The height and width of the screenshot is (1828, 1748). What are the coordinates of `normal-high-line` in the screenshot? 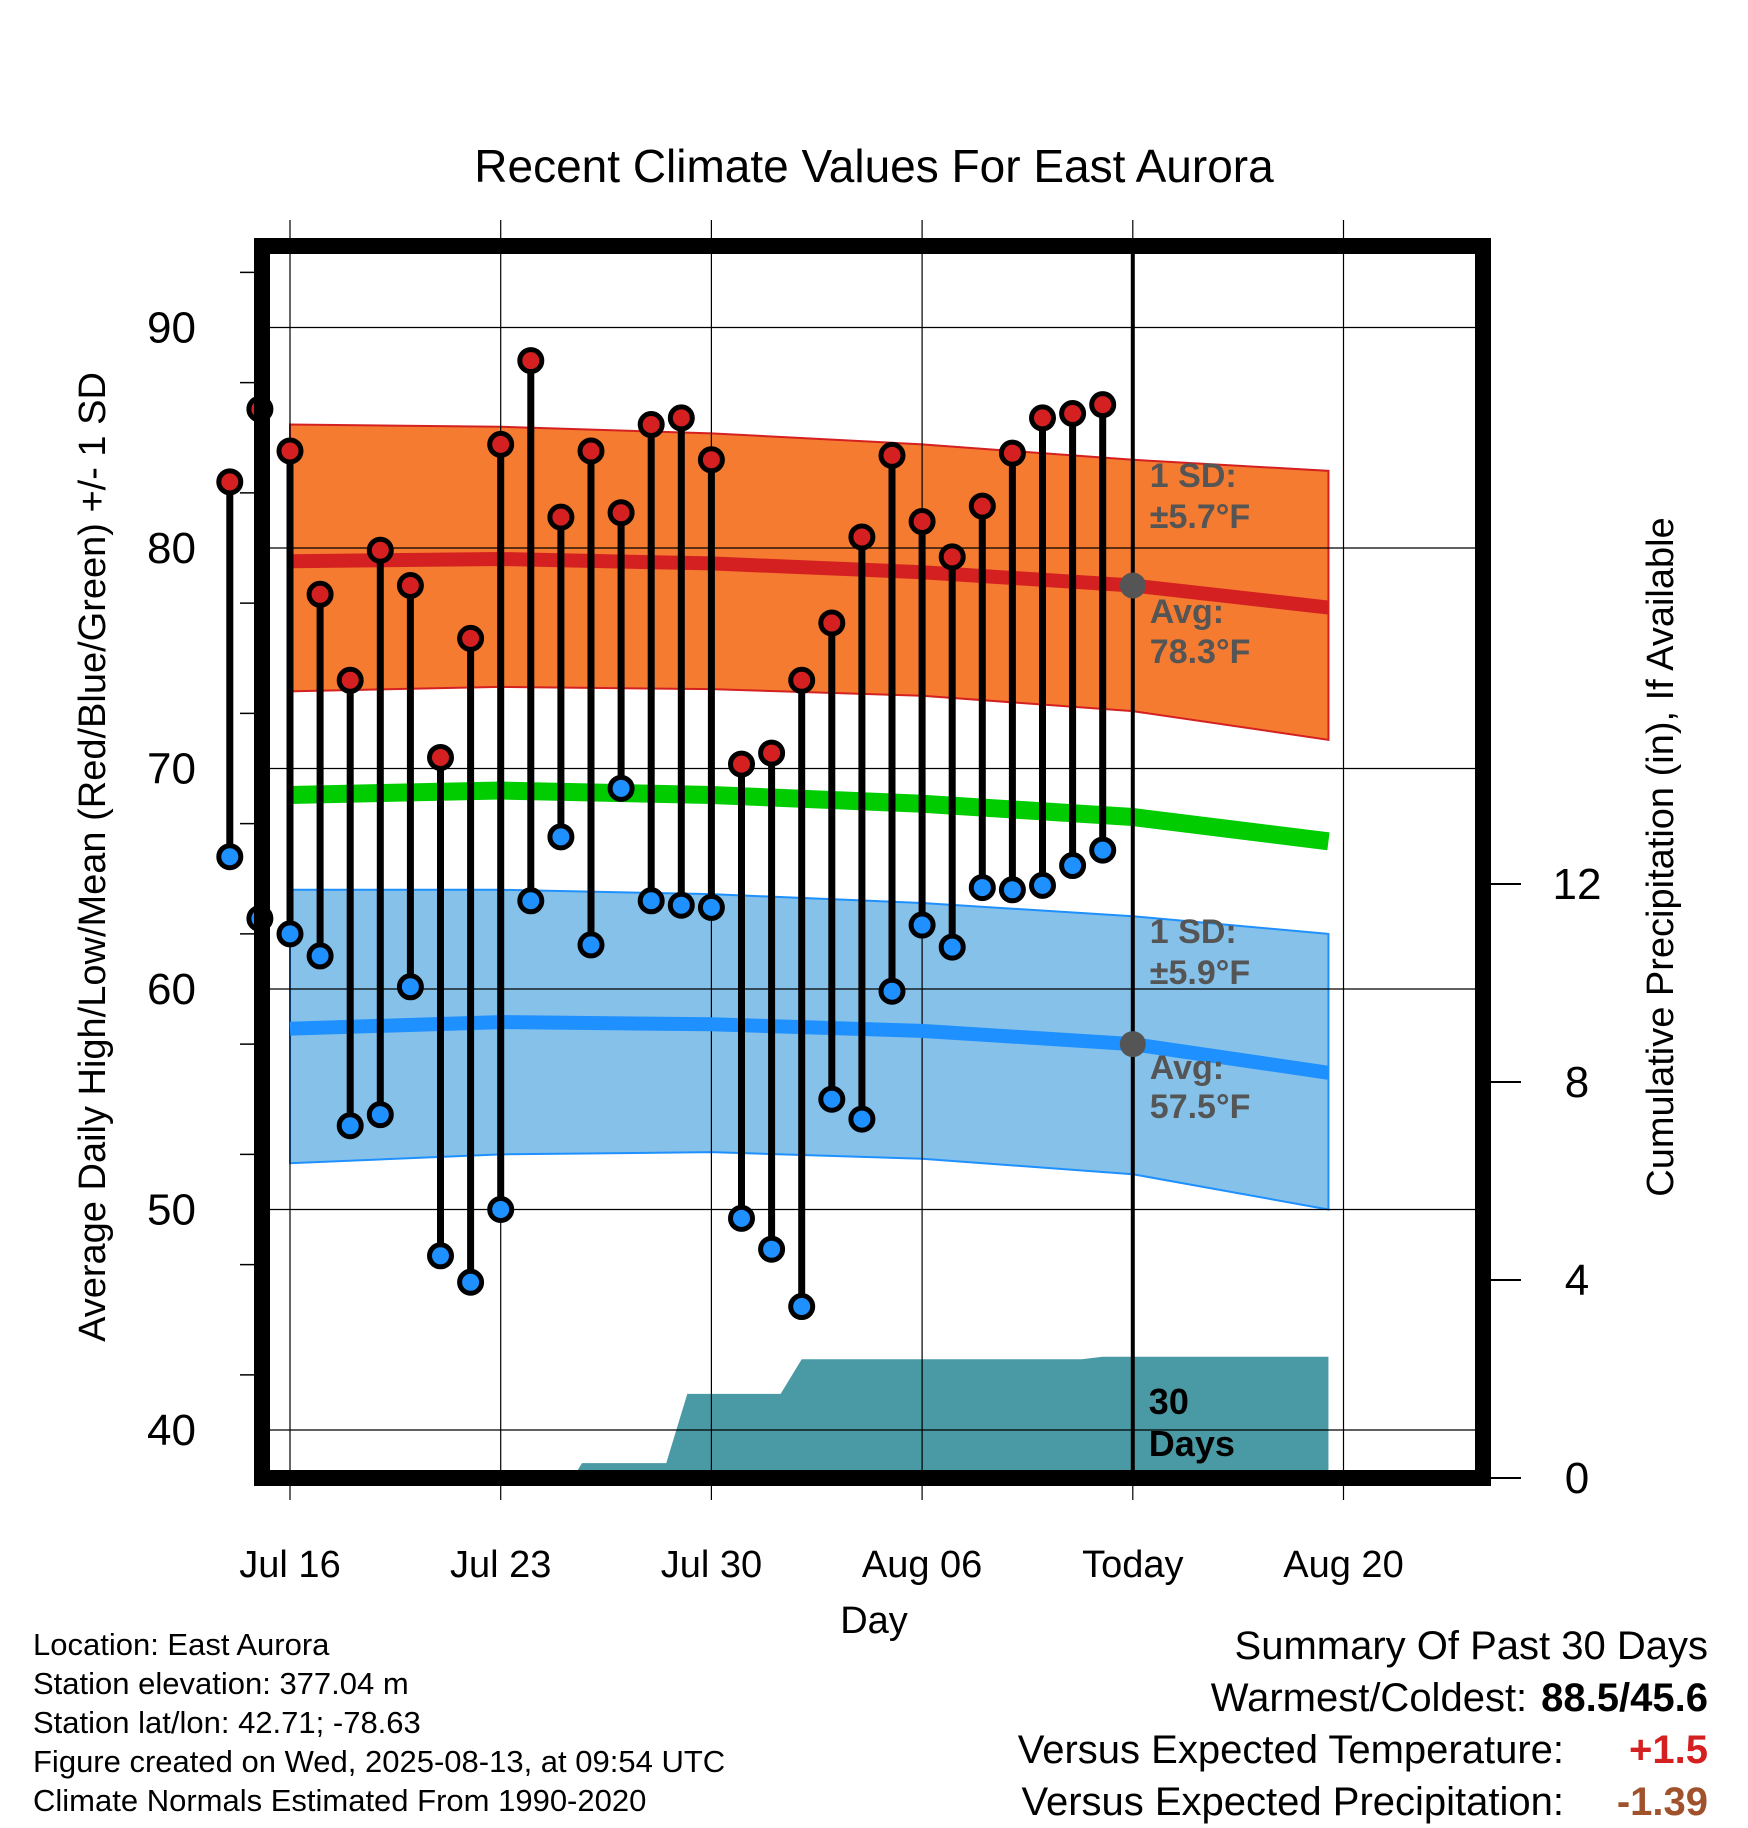 It's located at (809, 583).